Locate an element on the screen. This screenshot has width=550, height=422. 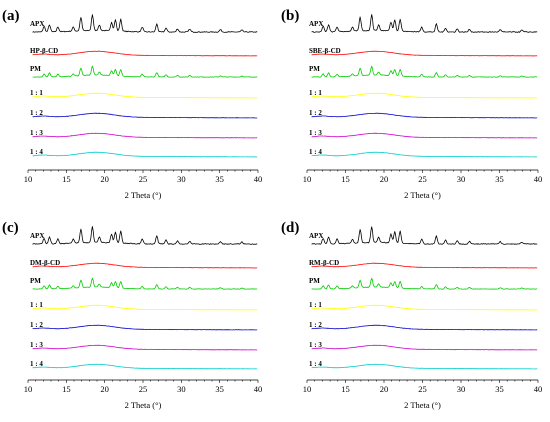
series-label: SBE-β-CD is located at coordinates (325, 51).